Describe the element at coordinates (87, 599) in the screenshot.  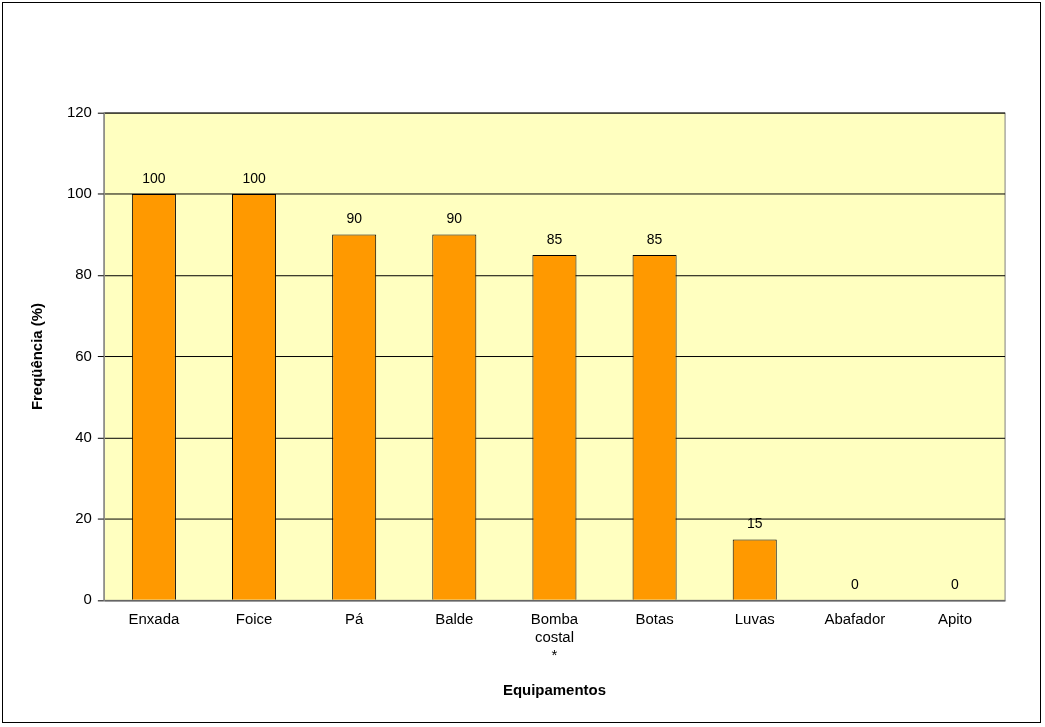
I see `y-tick-label: 0` at that location.